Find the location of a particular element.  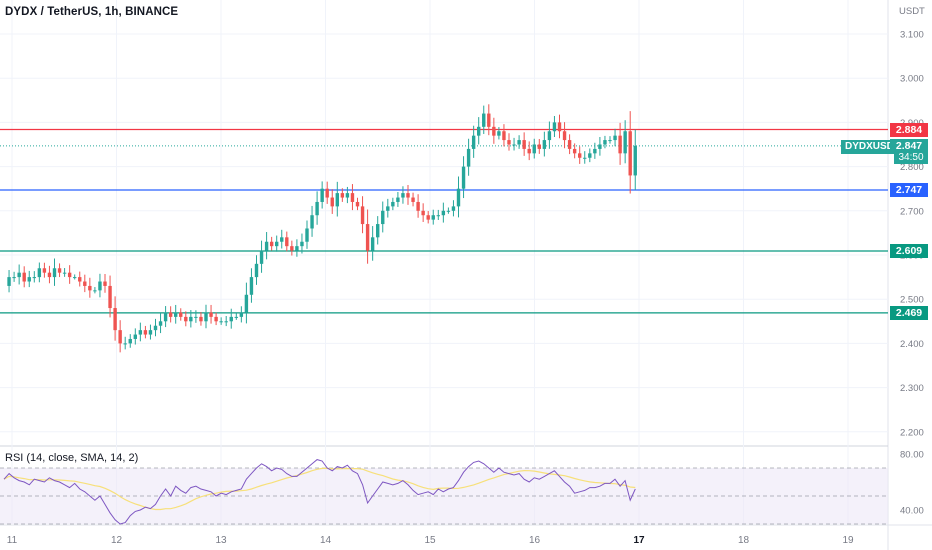

x-tick-label: 15 is located at coordinates (430, 540).